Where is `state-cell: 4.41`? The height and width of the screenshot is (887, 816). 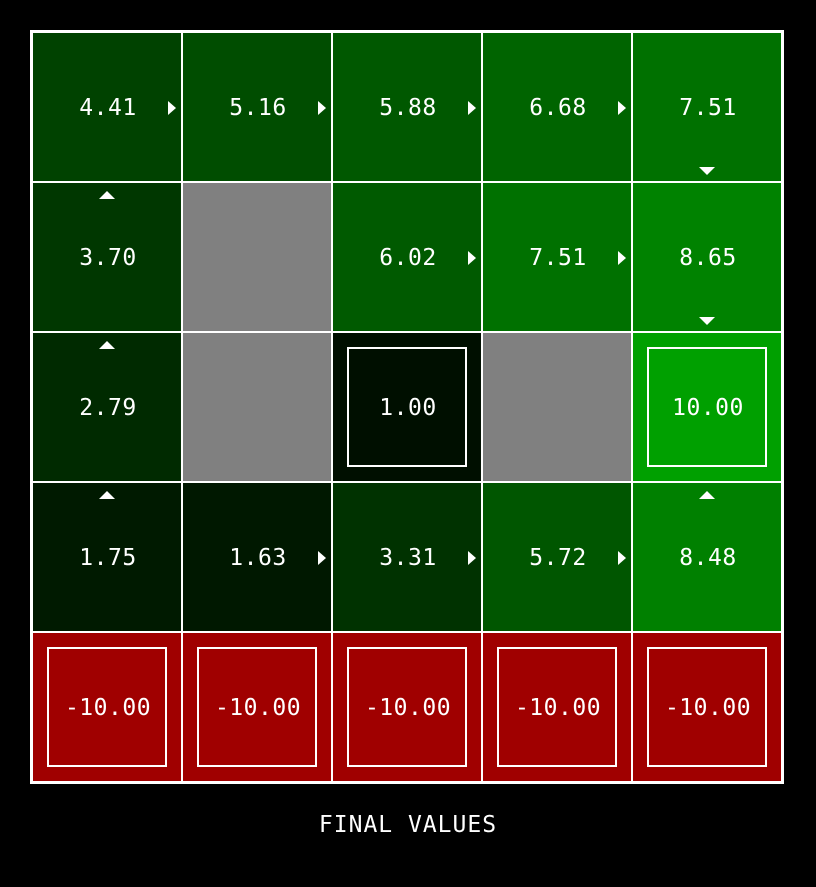
state-cell: 4.41 is located at coordinates (107, 107).